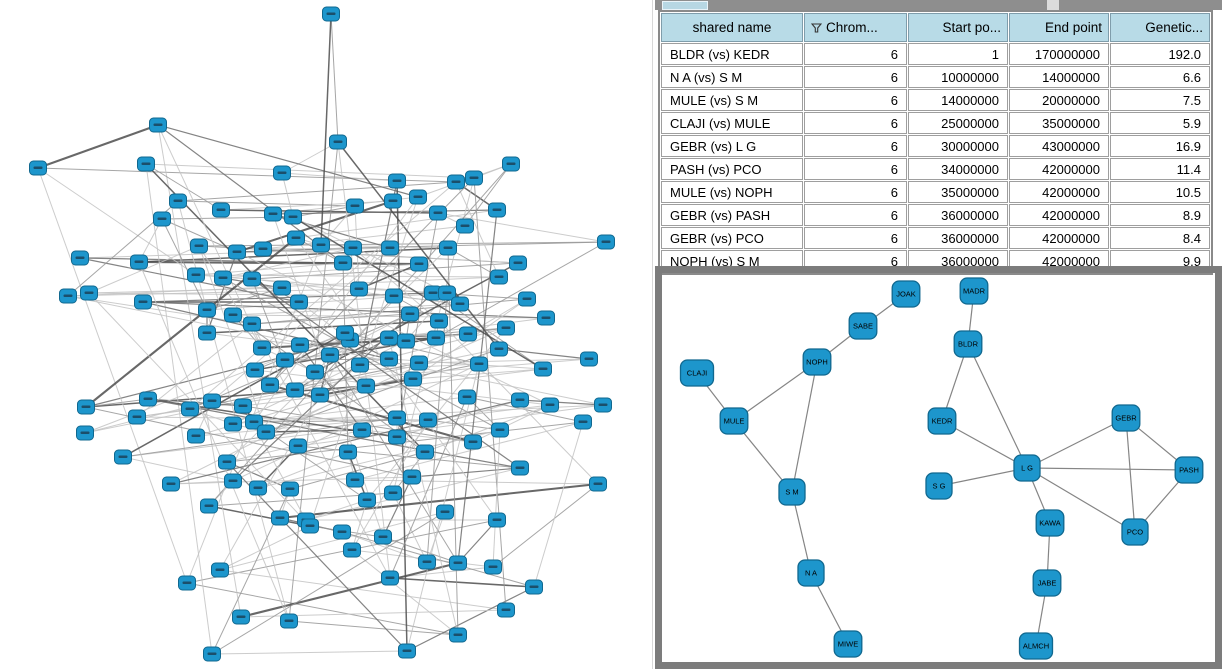 The width and height of the screenshot is (1222, 669). Describe the element at coordinates (1059, 27) in the screenshot. I see `column-header: End point` at that location.